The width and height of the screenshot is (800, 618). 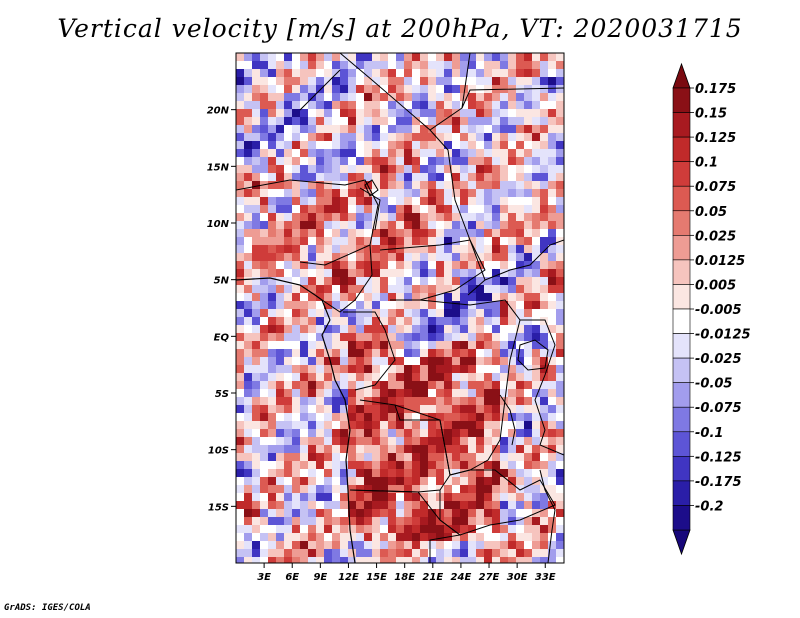 What do you see at coordinates (512, 98) in the screenshot?
I see `border-egypt-sudan` at bounding box center [512, 98].